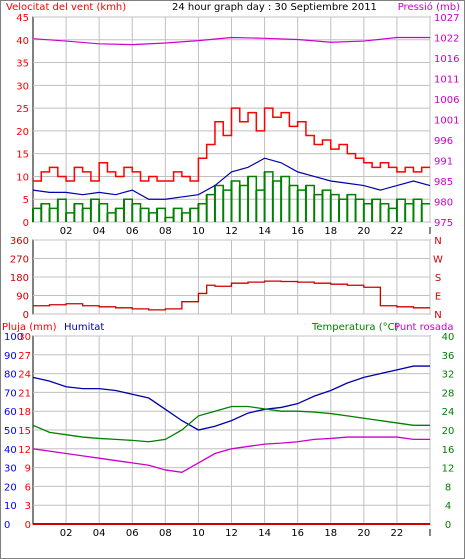 The height and width of the screenshot is (559, 465). I want to click on rain-y-tick-label: 30, so click(24, 337).